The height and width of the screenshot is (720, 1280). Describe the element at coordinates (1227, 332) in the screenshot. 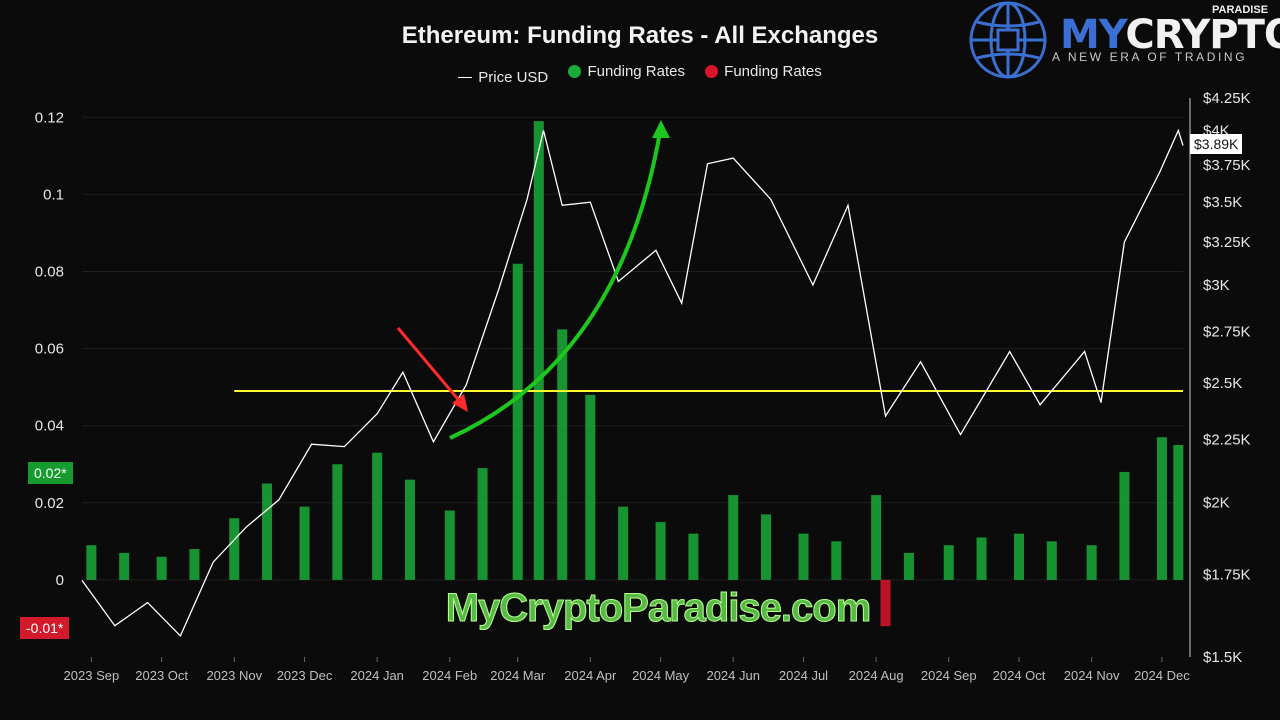

I see `y-right-tick-label: $2.75K` at that location.